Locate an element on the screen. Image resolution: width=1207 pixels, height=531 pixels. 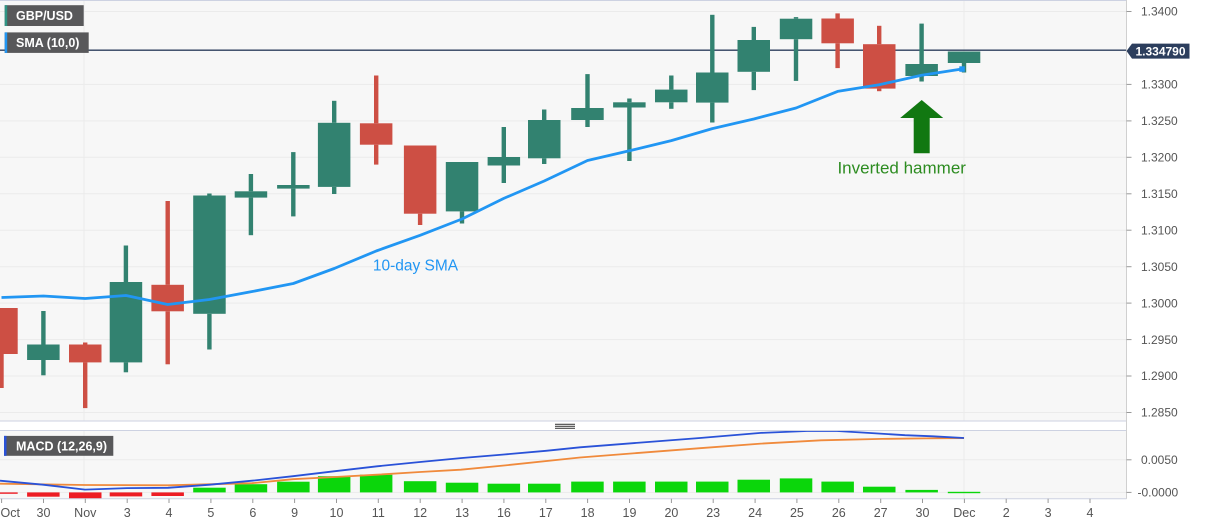
svg-text: Nov is located at coordinates (85, 513).